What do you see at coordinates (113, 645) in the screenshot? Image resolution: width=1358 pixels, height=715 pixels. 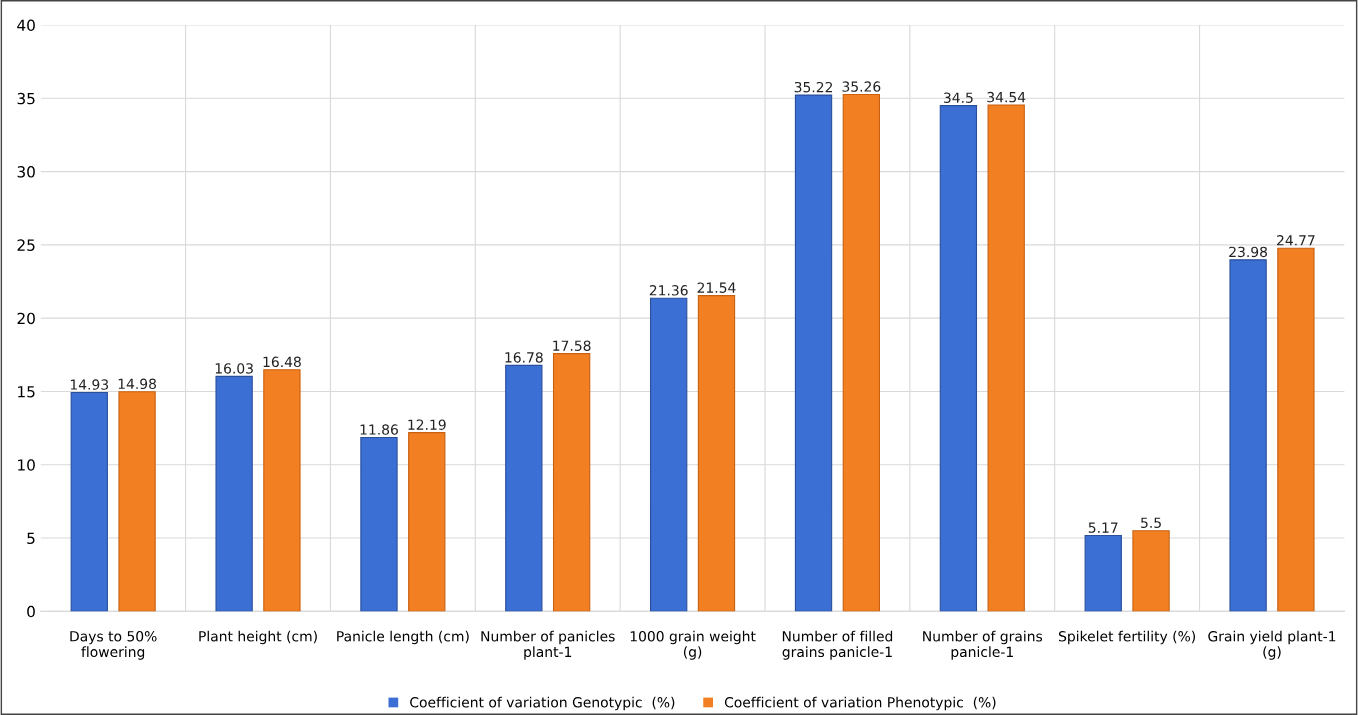 I see `x-tick-label: Days to 50% flowering` at bounding box center [113, 645].